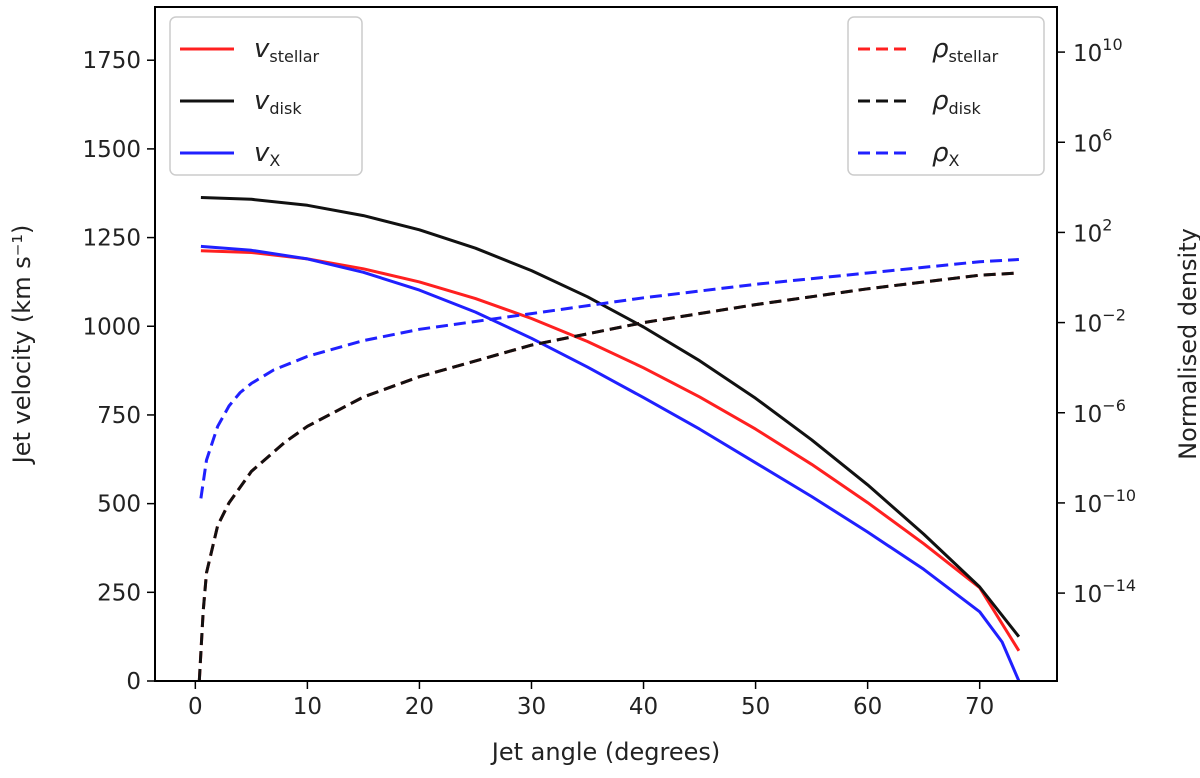 The height and width of the screenshot is (778, 1200). Describe the element at coordinates (1104, 502) in the screenshot. I see `y2-tick-label: 10⁻¹⁰` at that location.